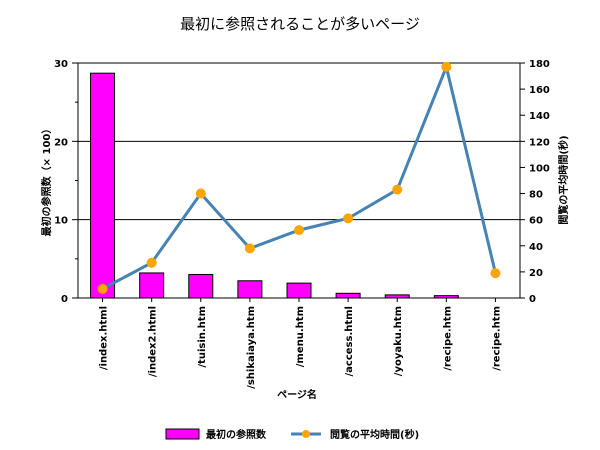  What do you see at coordinates (182, 434) in the screenshot?
I see `legend-bar-swatch` at bounding box center [182, 434].